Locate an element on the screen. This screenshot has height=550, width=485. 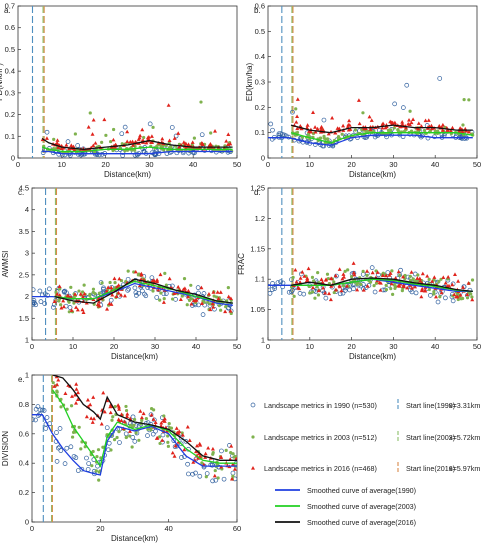
y-tick-label: 1.25 is located at coordinates (257, 188).